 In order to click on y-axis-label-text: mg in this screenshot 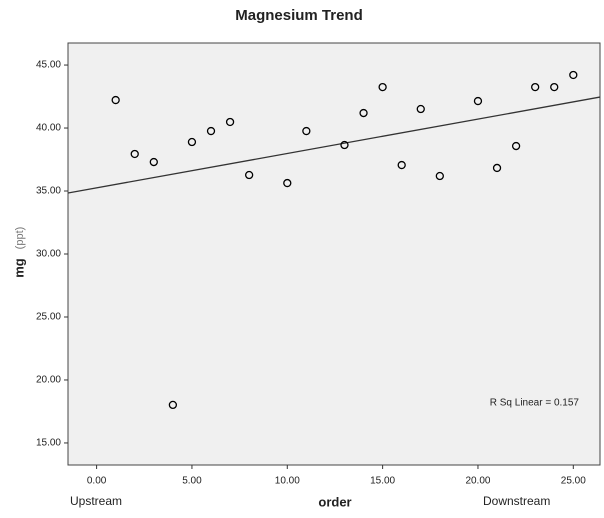, I will do `click(18, 268)`.